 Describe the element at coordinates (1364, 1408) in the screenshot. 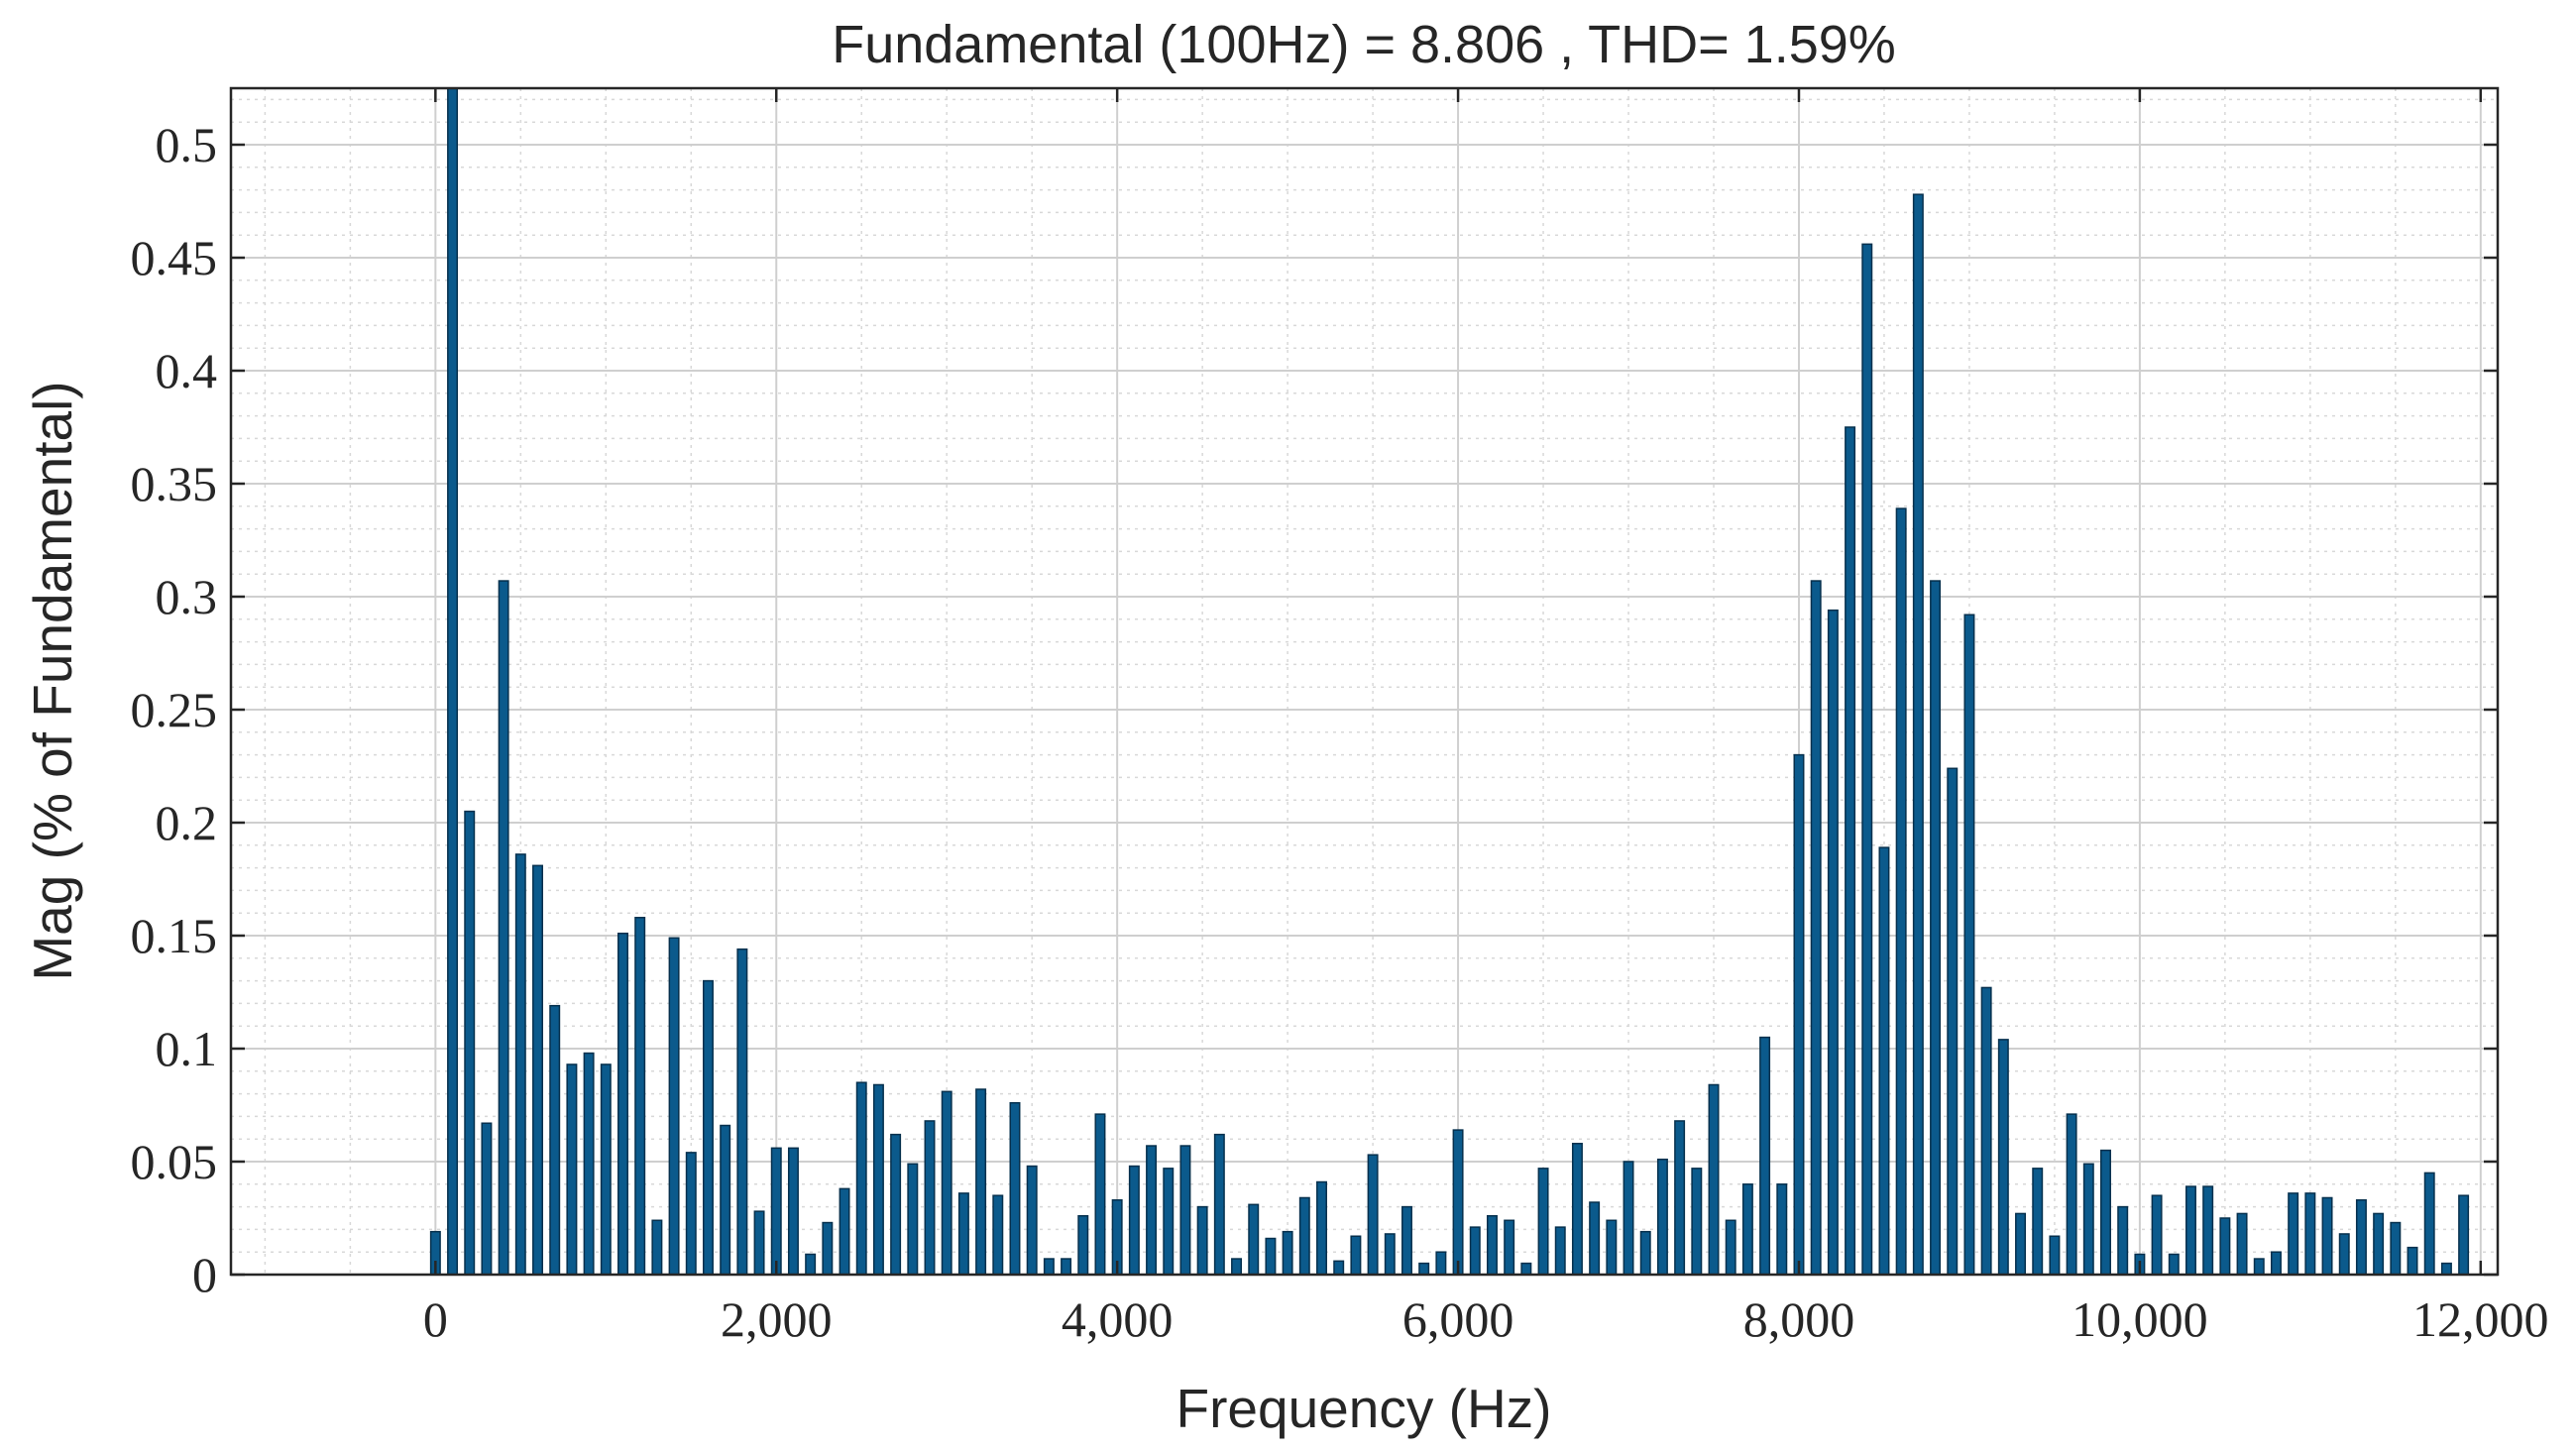

I see `x-axis-label: Frequency (Hz)` at that location.